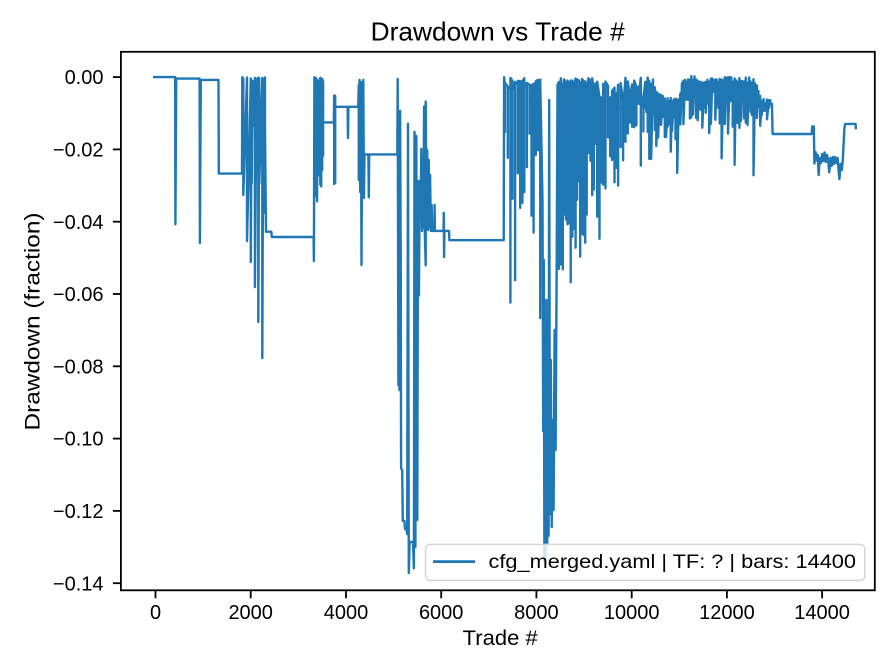 The image size is (896, 672). What do you see at coordinates (250, 613) in the screenshot?
I see `svg-text: 2000` at bounding box center [250, 613].